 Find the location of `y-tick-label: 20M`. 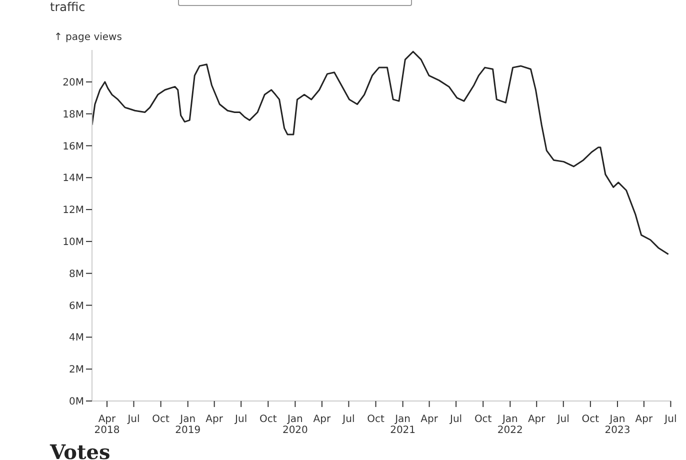

y-tick-label: 20M is located at coordinates (73, 82).